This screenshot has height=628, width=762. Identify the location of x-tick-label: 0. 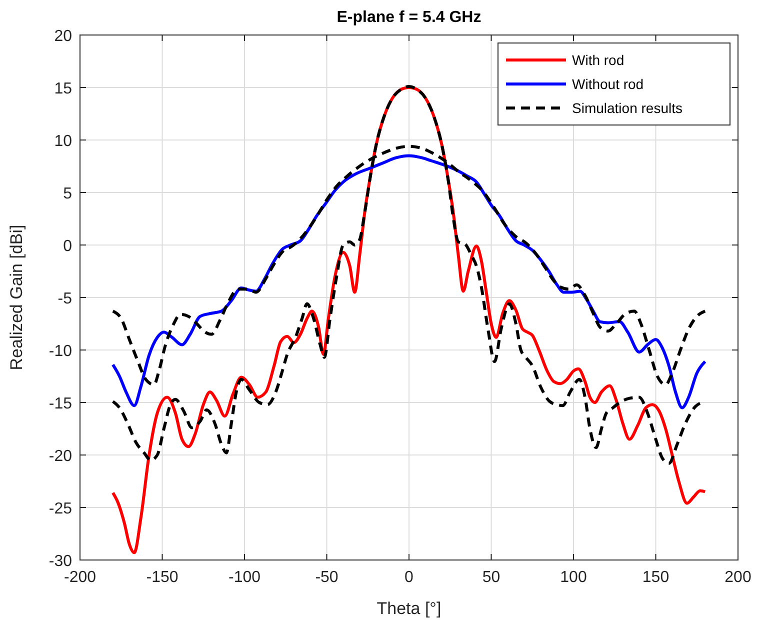
(409, 577).